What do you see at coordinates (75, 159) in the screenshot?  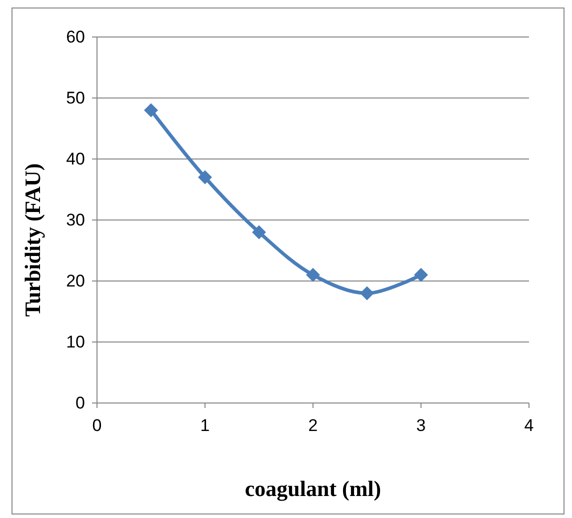 I see `y-tick-label: 40` at bounding box center [75, 159].